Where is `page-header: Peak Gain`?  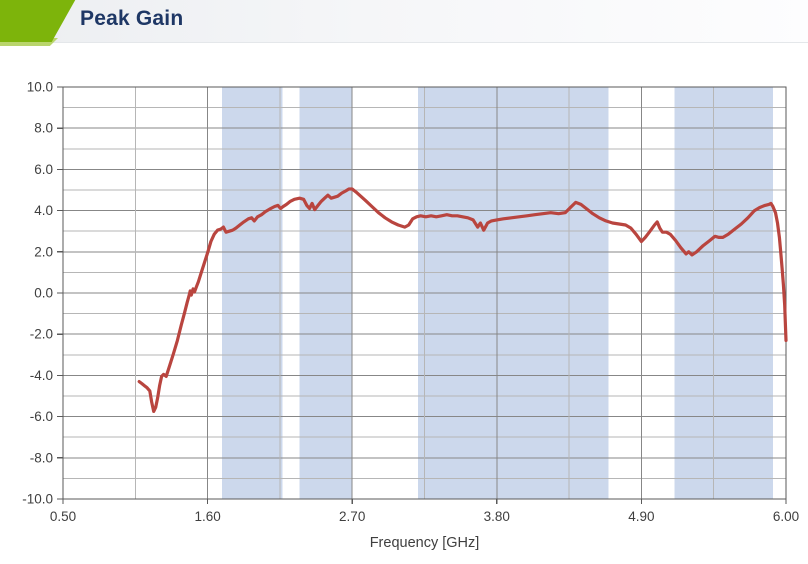
page-header: Peak Gain is located at coordinates (404, 23).